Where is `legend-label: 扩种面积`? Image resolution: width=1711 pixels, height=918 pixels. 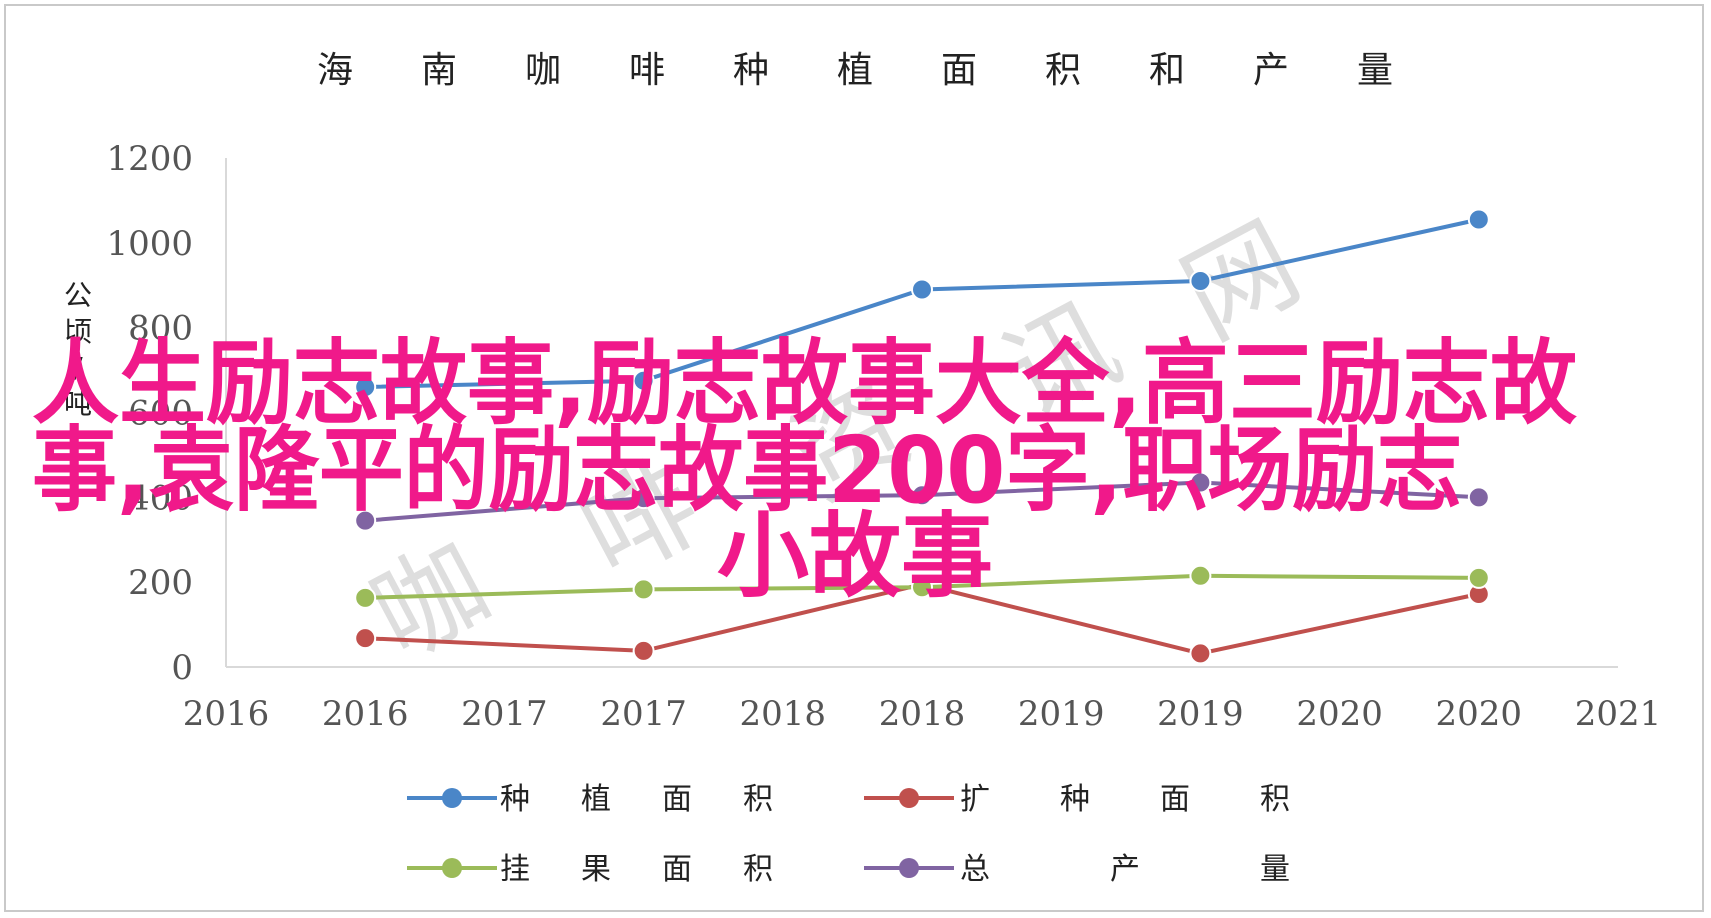
legend-label: 扩种面积 is located at coordinates (1125, 799).